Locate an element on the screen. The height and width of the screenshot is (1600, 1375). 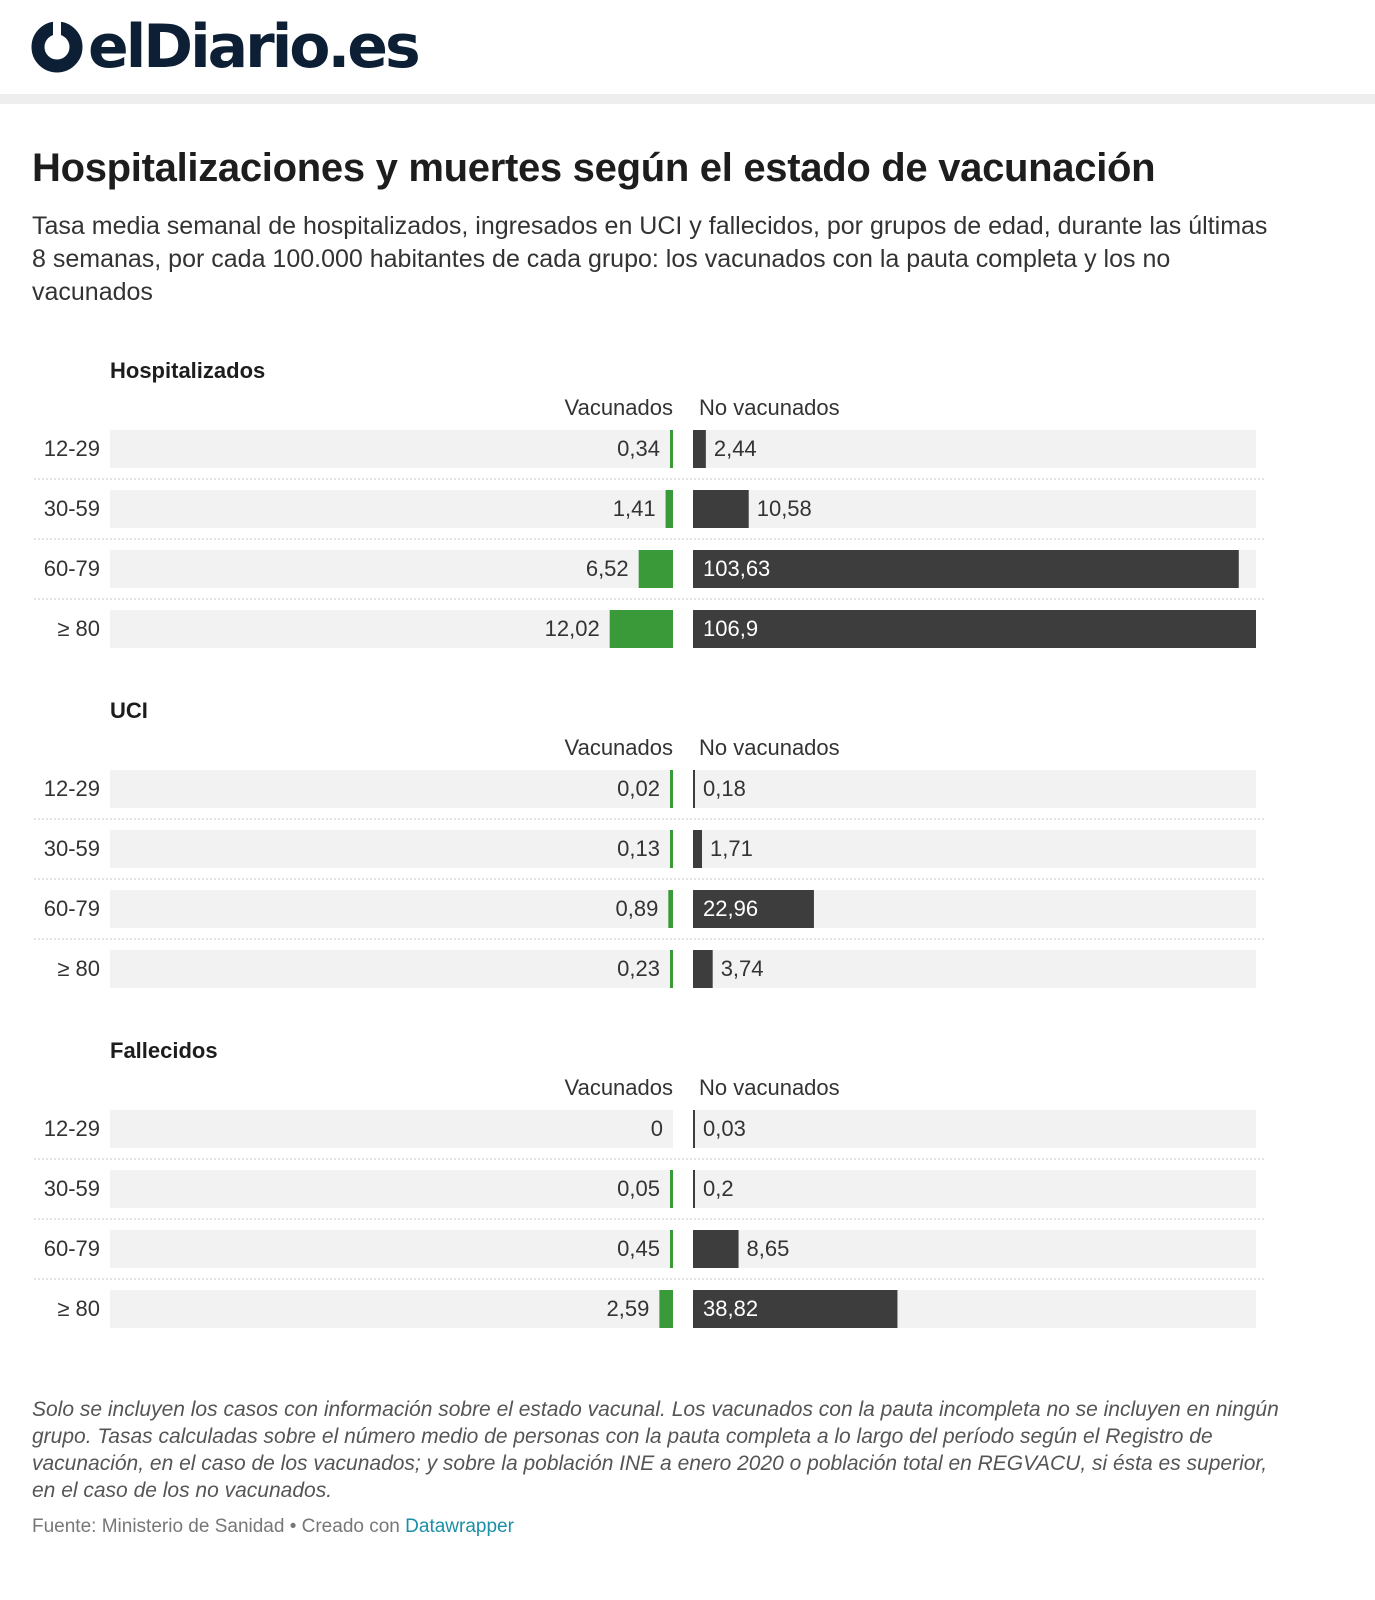
logo-ring-icon is located at coordinates (57, 46).